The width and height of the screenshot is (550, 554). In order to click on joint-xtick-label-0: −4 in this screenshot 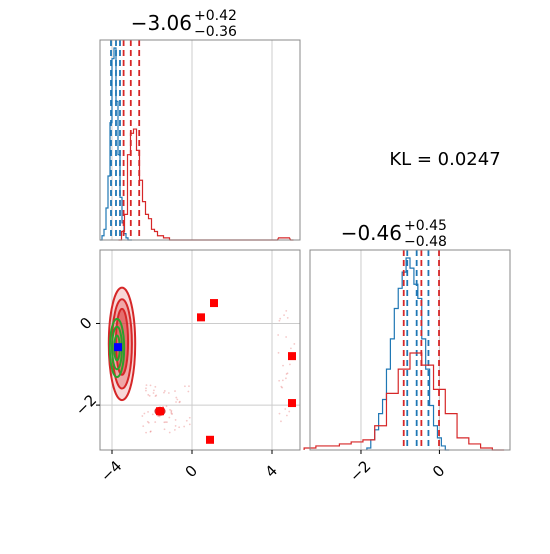, I will do `click(111, 471)`.